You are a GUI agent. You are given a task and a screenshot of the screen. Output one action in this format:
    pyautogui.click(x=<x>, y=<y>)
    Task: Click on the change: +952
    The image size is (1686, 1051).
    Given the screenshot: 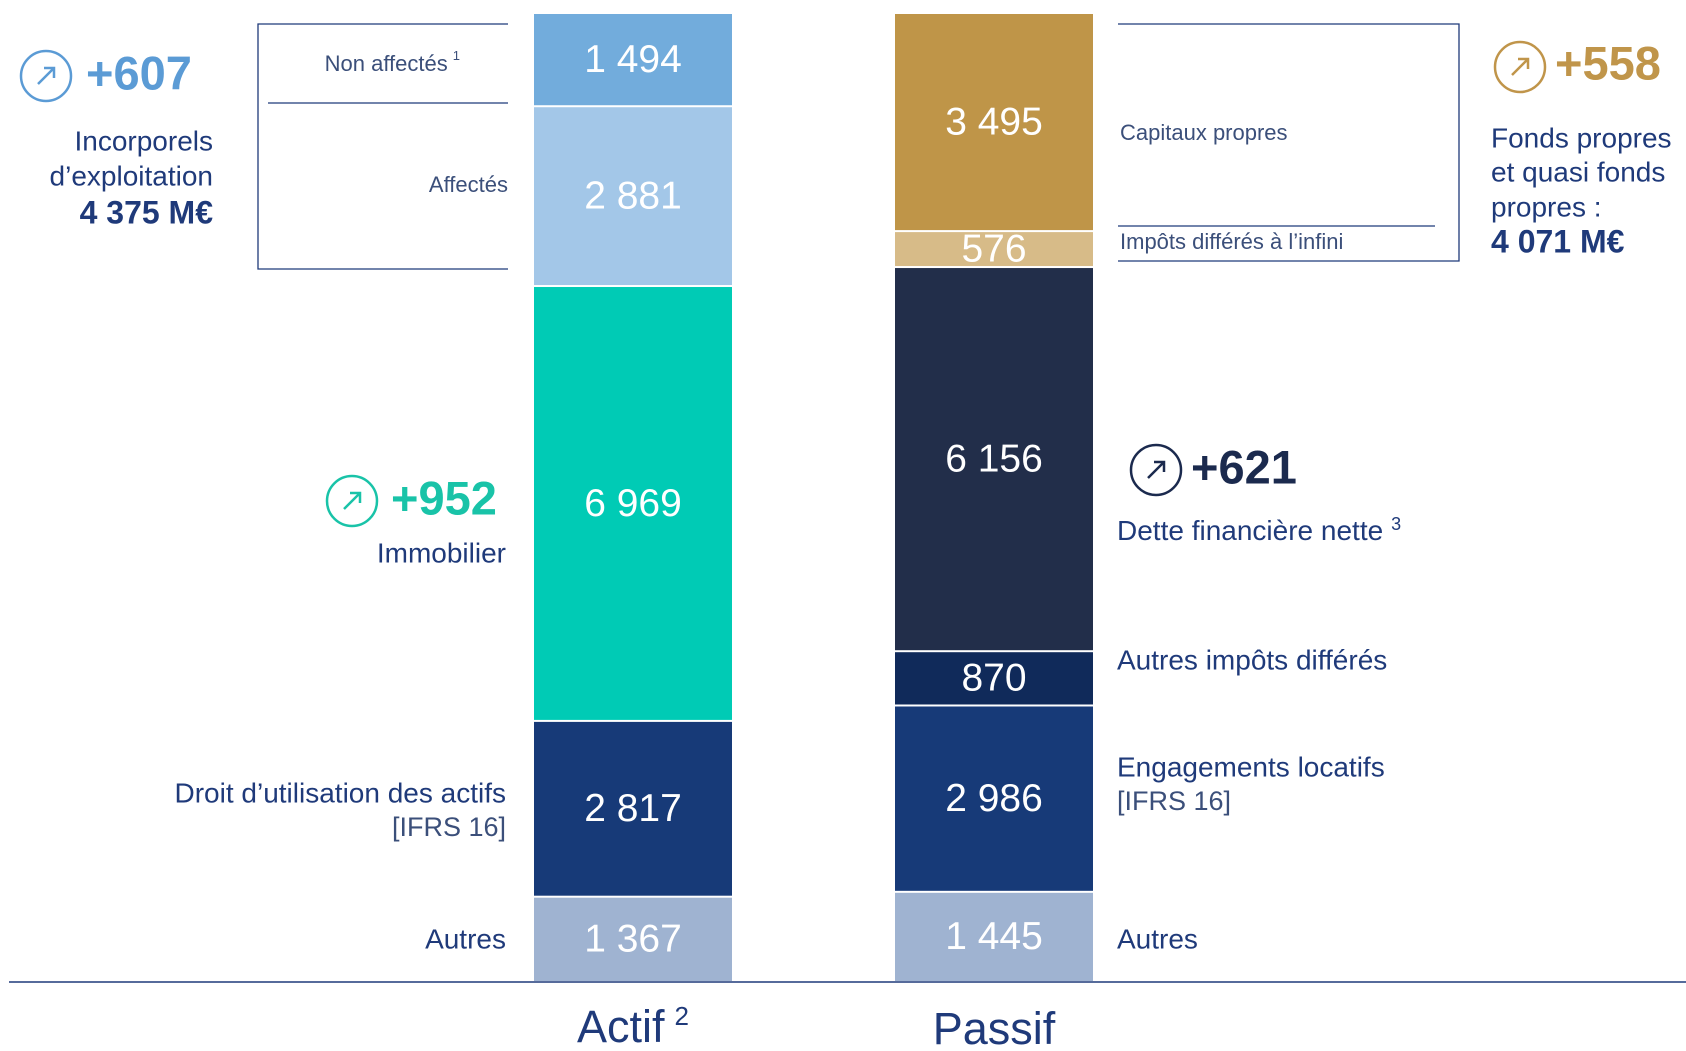 What is the action you would take?
    pyautogui.click(x=444, y=497)
    